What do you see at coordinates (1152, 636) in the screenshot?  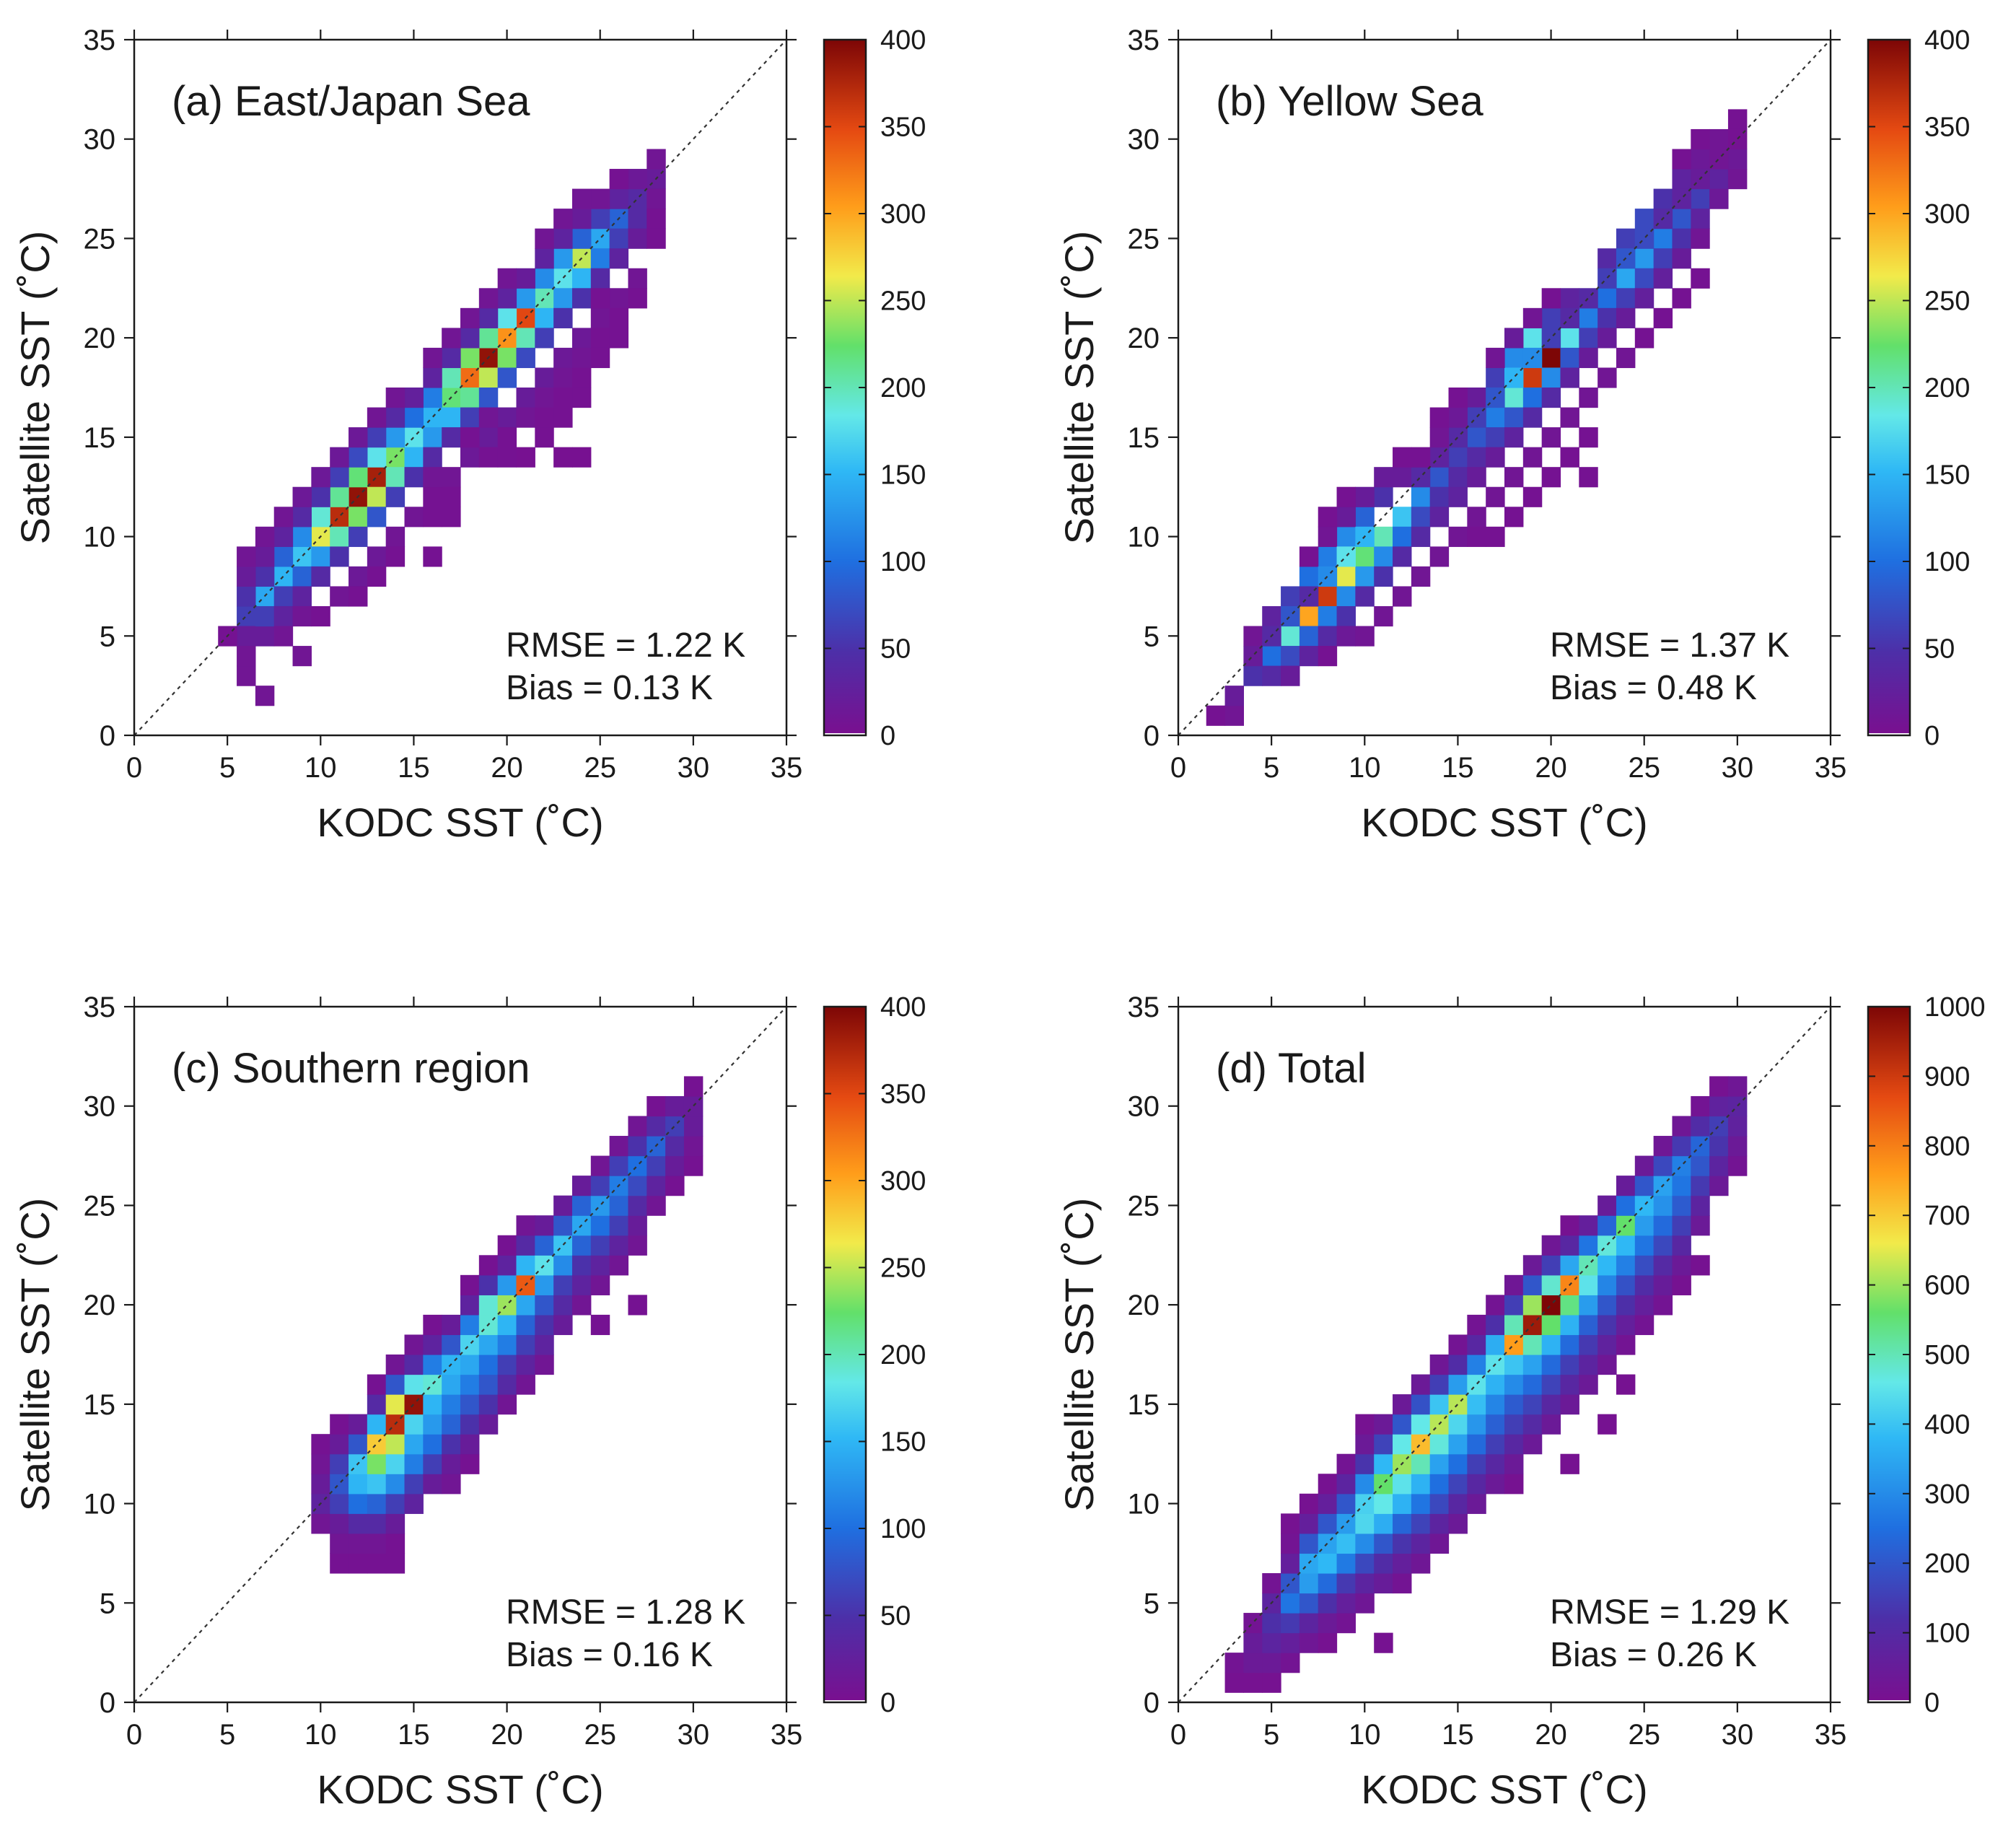 I see `y-tick-label: 5` at bounding box center [1152, 636].